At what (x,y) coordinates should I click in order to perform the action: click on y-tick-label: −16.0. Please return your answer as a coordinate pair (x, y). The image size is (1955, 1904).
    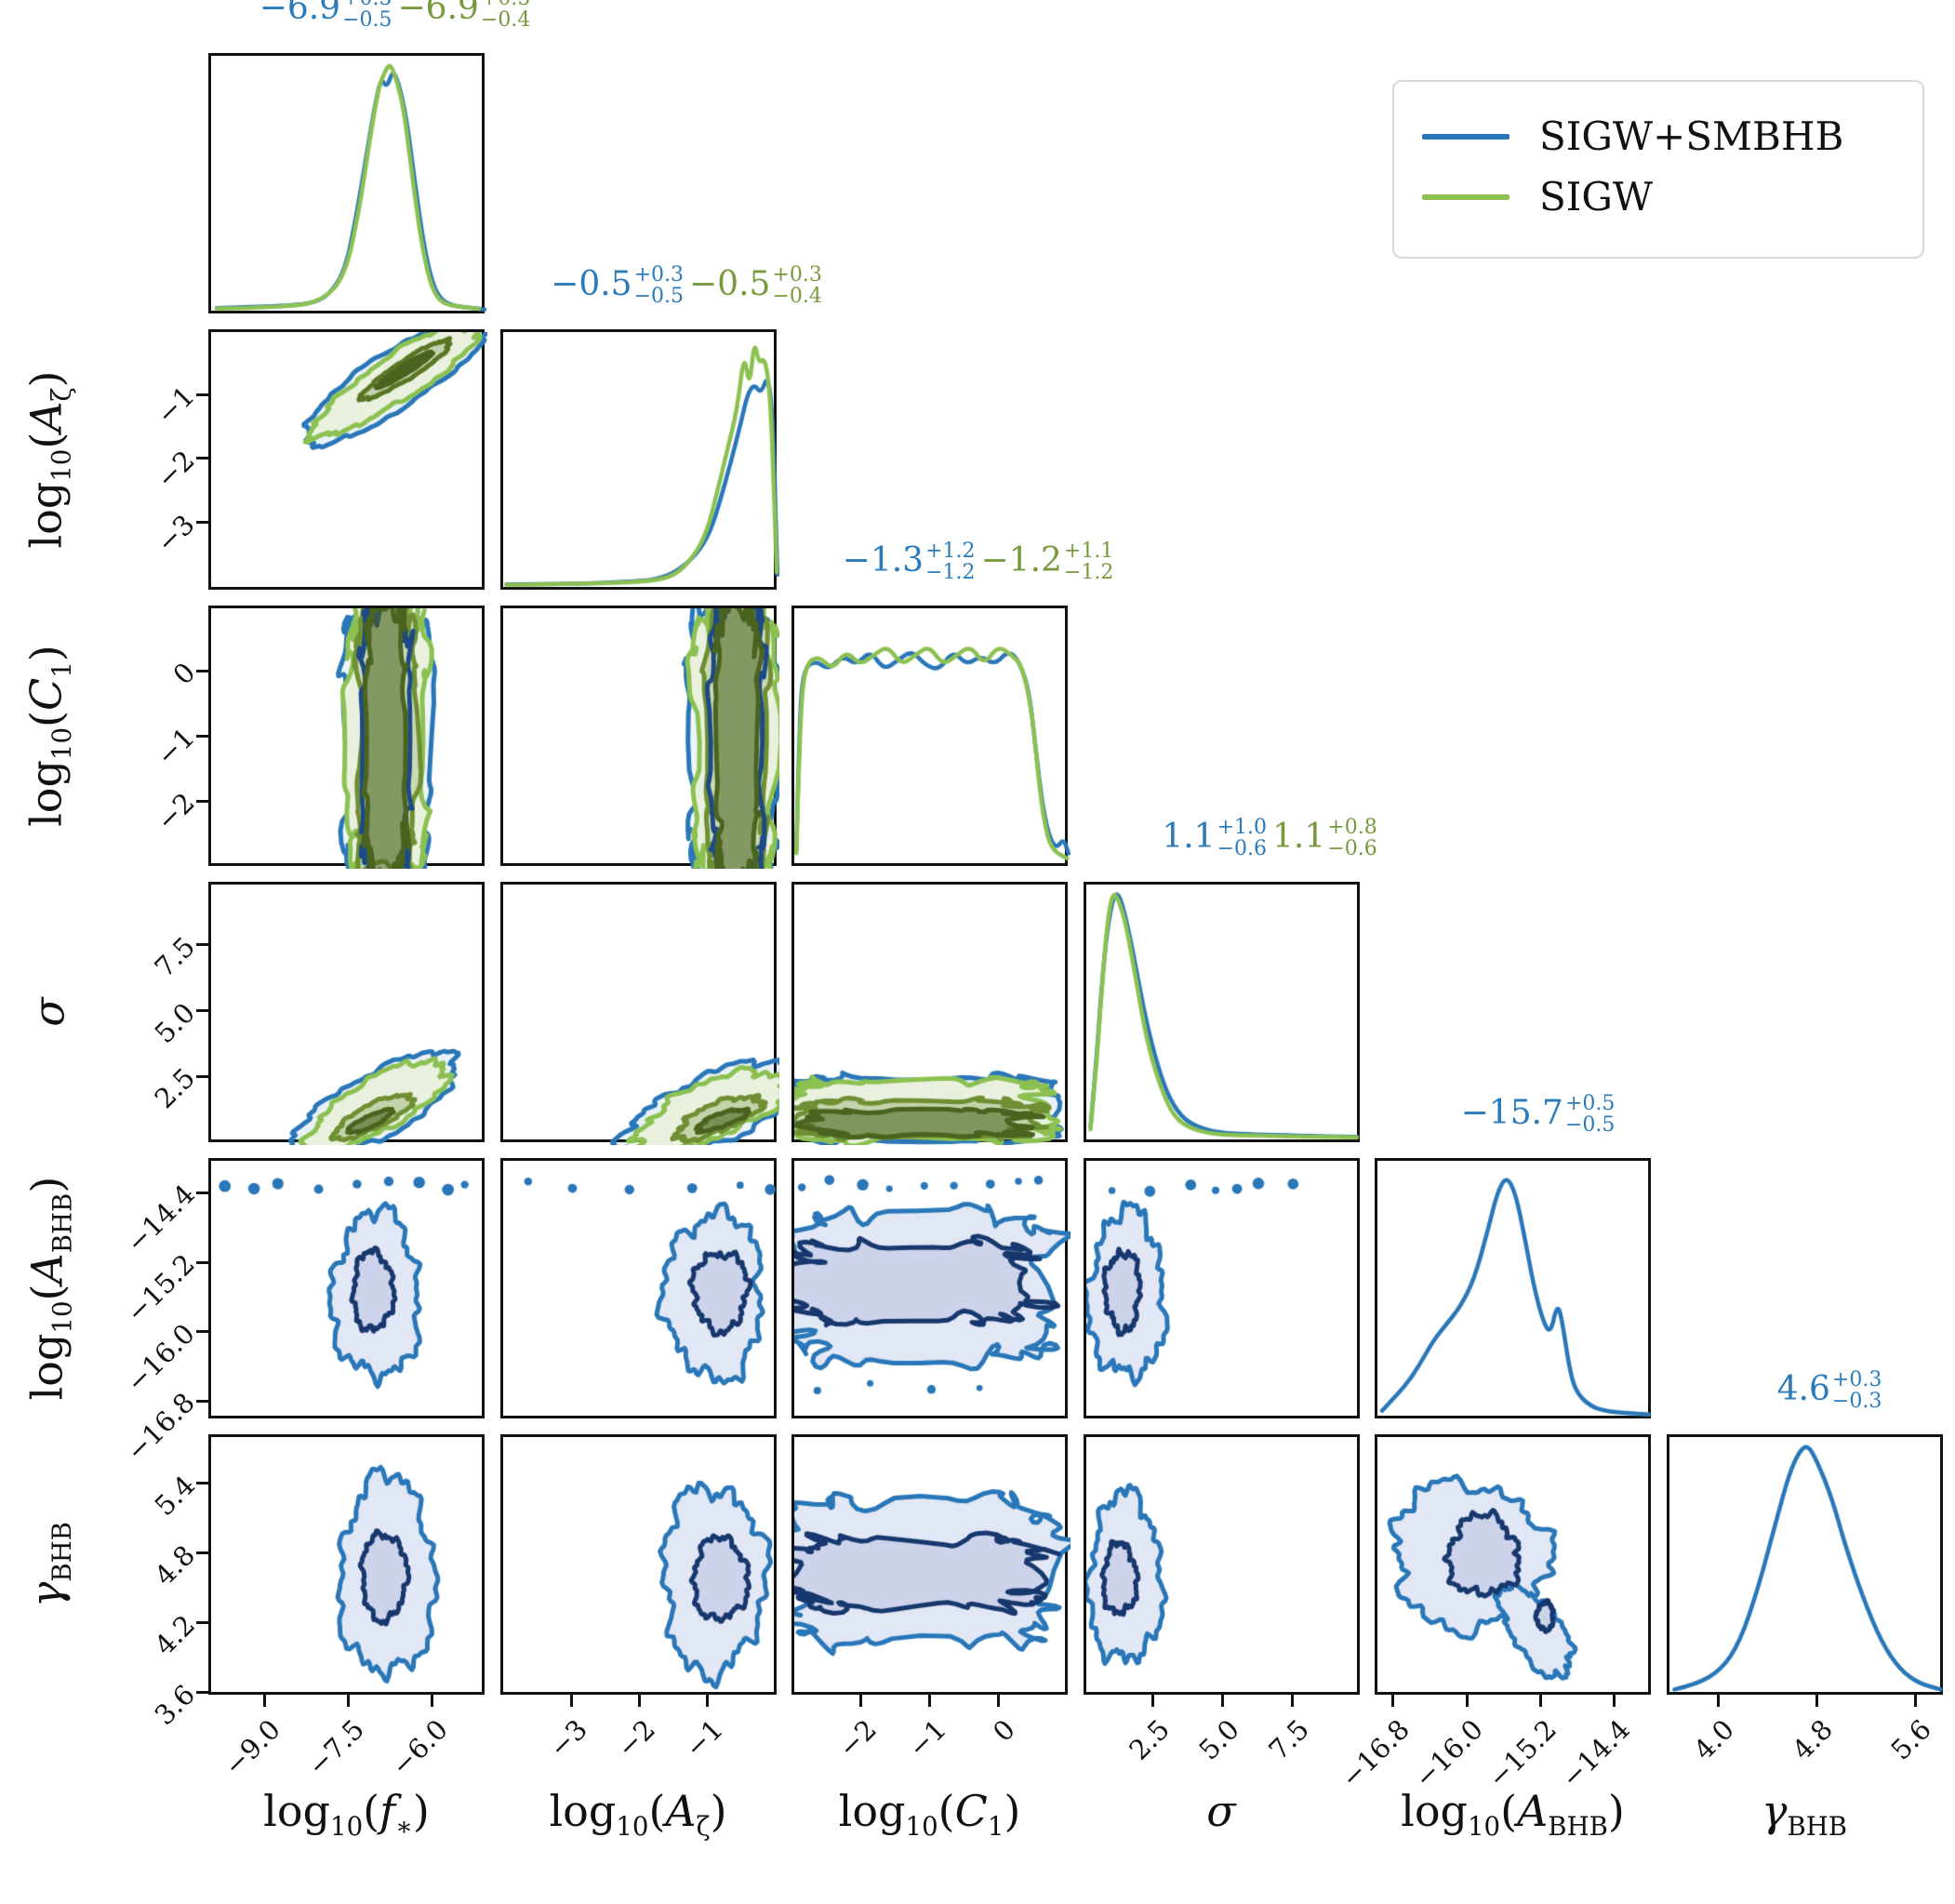
    Looking at the image, I should click on (161, 1358).